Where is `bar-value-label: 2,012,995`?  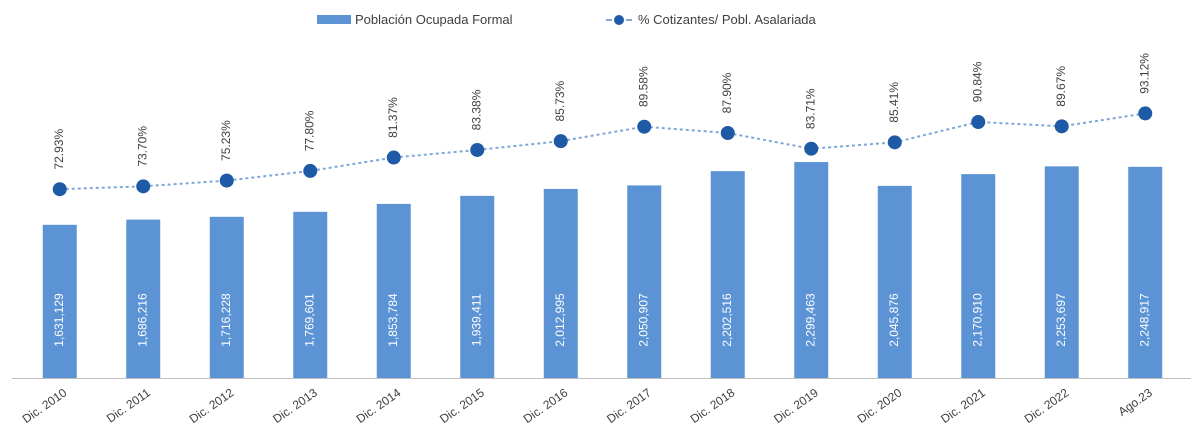
bar-value-label: 2,012,995 is located at coordinates (560, 320).